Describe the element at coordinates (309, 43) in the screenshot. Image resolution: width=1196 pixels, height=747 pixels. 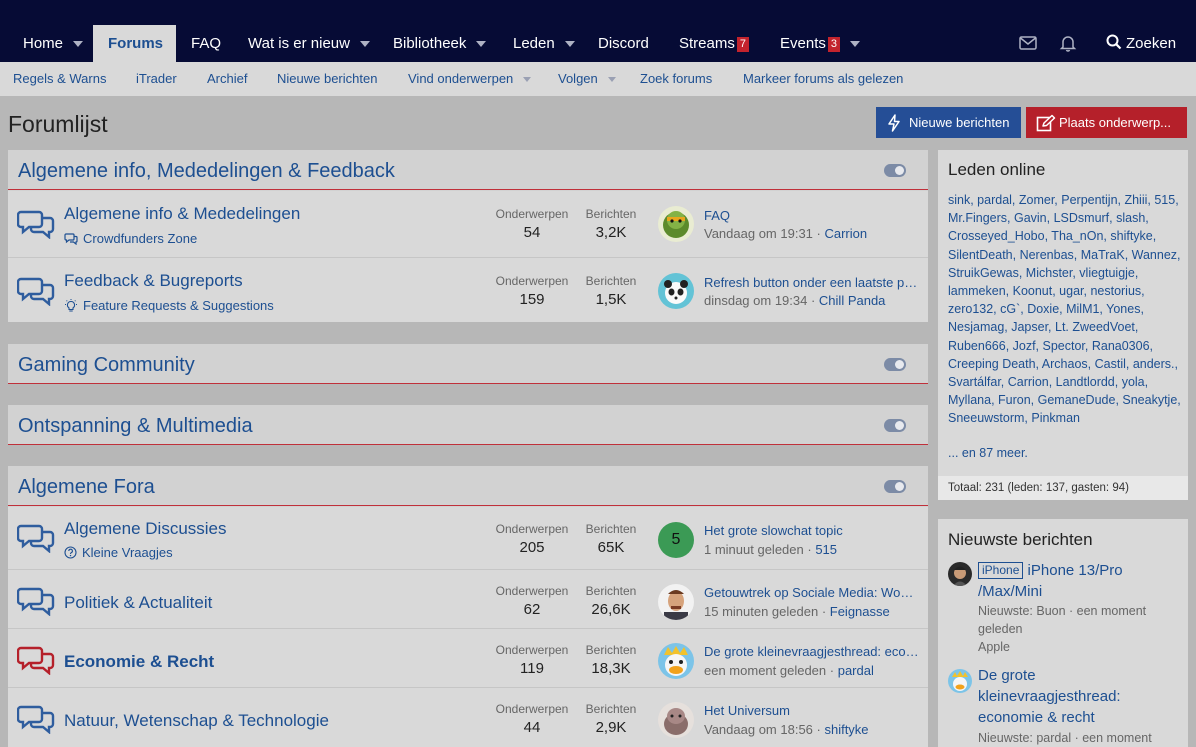
I see `nav-whats-new: Wat is er nieuw` at that location.